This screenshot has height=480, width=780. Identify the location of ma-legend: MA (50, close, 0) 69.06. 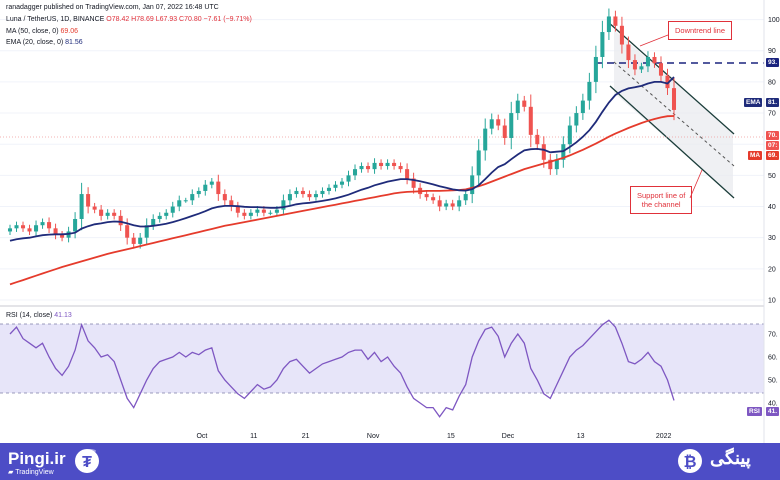
(42, 31).